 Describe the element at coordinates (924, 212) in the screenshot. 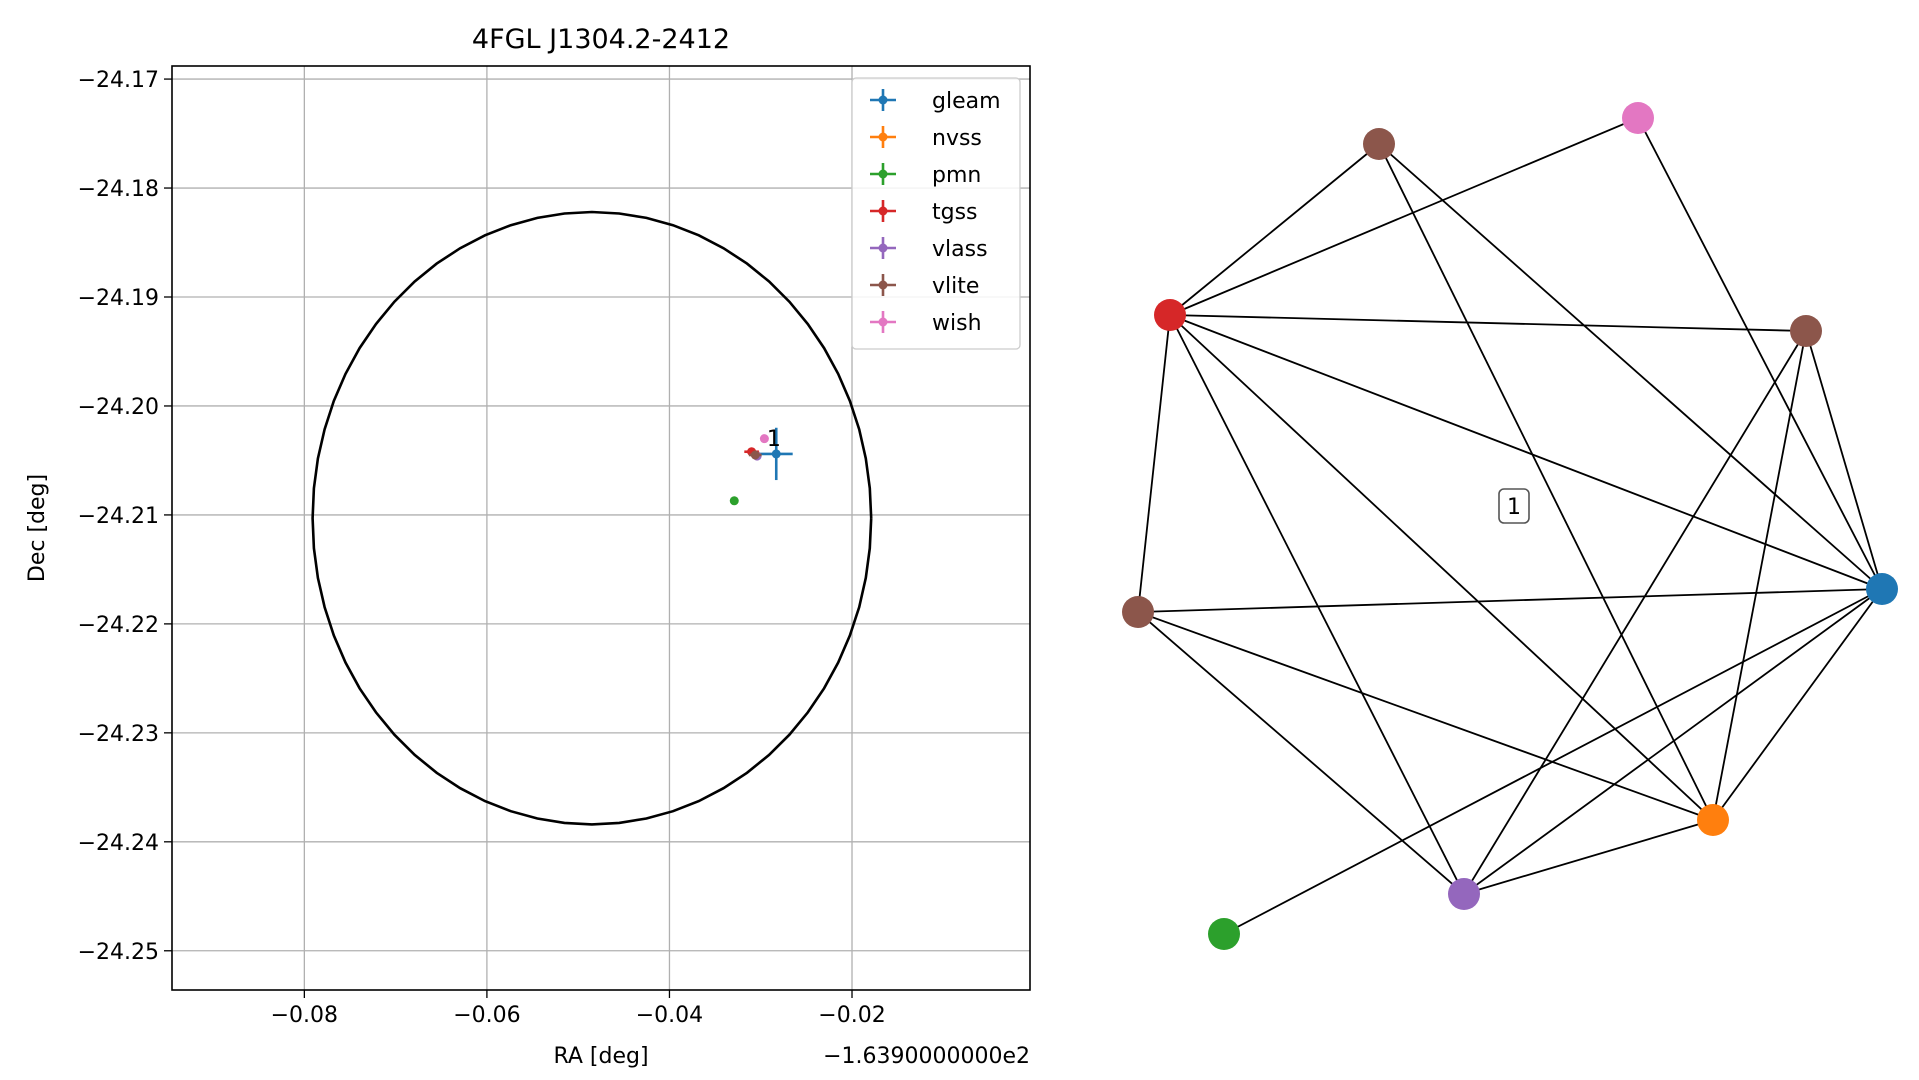

I see `legend-entry-tgss: tgss` at that location.